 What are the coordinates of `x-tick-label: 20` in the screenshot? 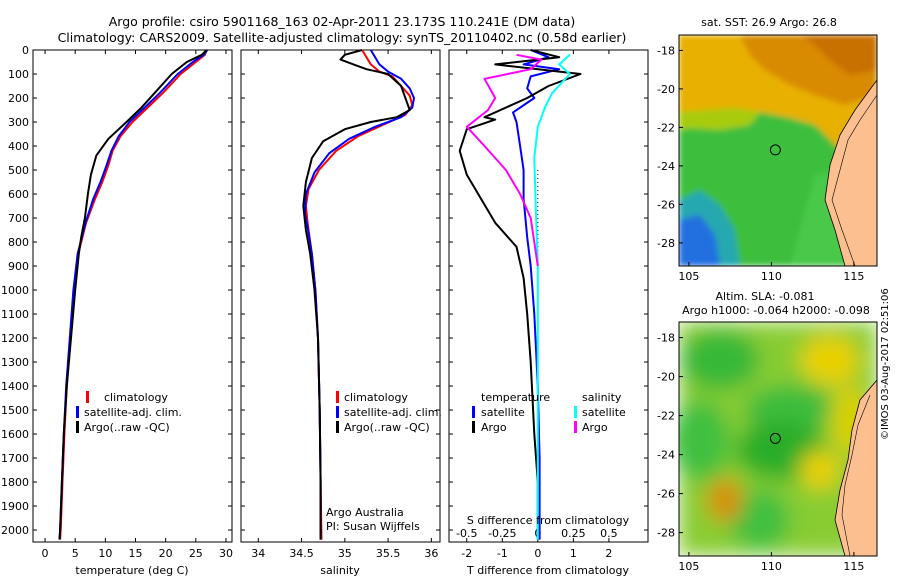 It's located at (166, 553).